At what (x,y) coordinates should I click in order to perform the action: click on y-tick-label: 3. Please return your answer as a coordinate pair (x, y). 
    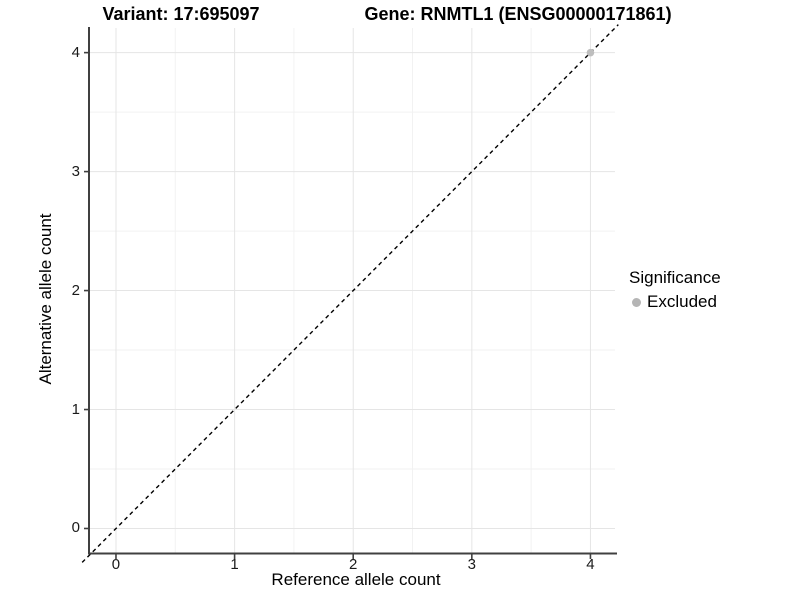
    Looking at the image, I should click on (75, 171).